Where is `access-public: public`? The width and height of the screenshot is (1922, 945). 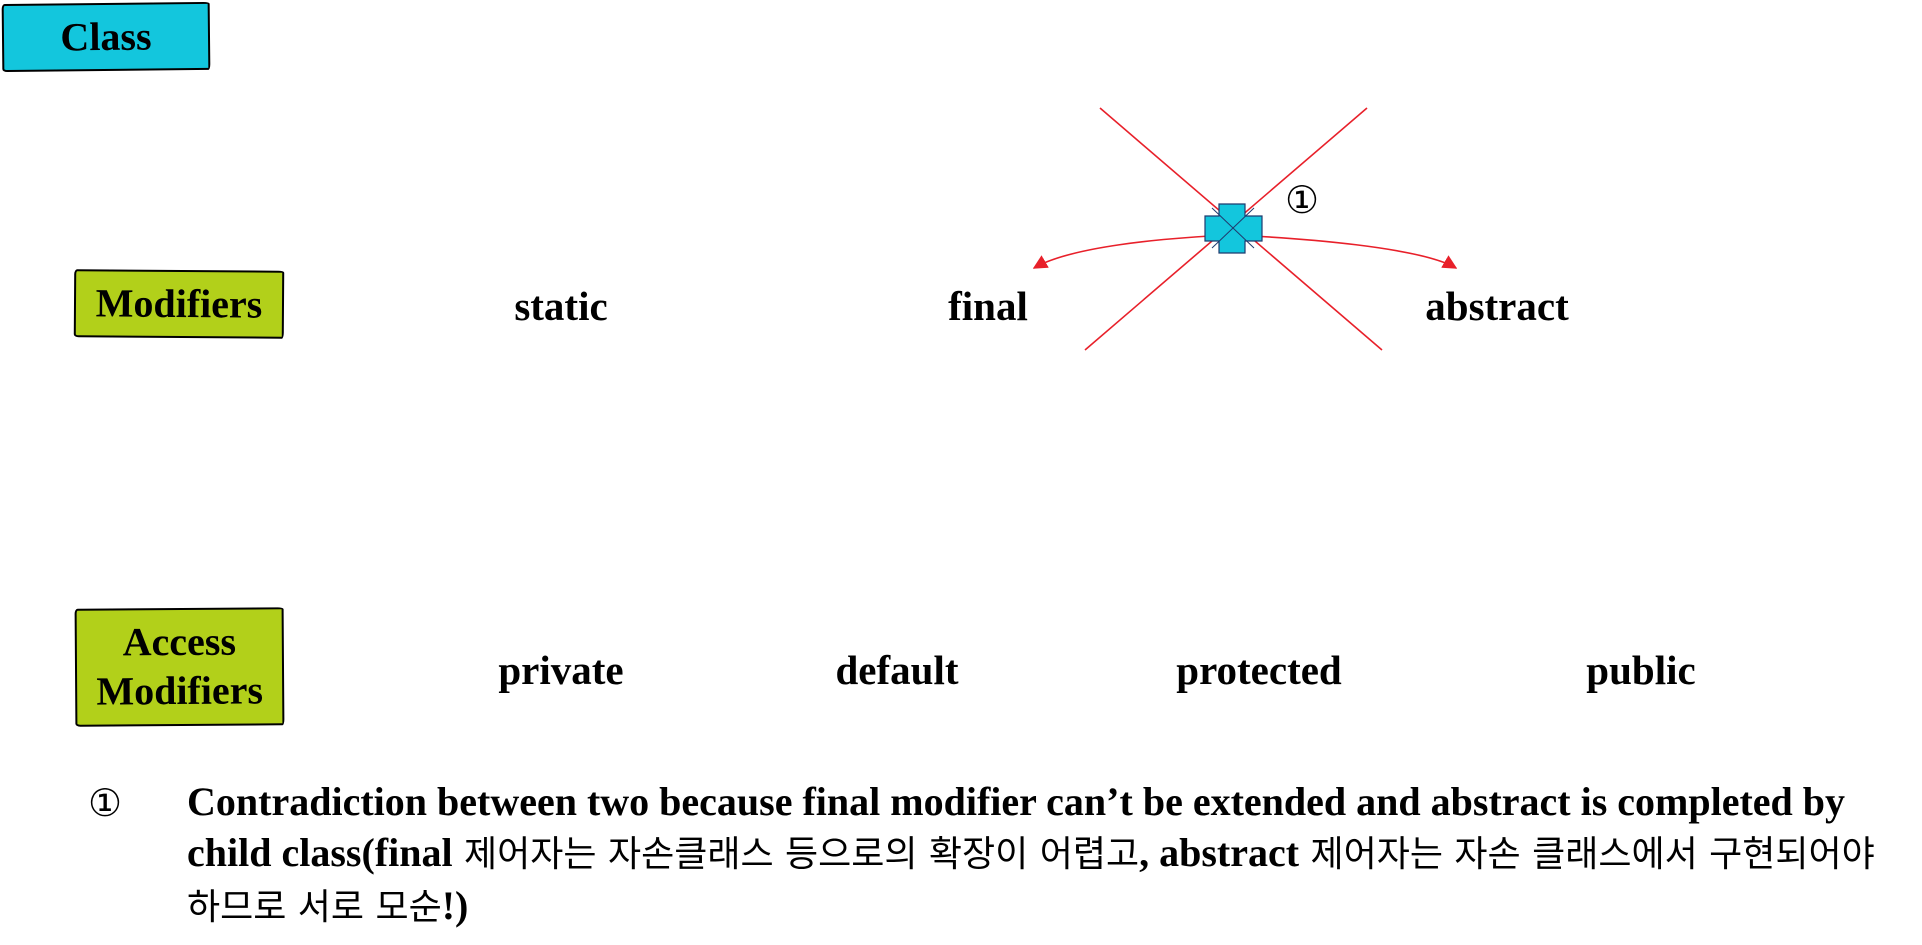 access-public: public is located at coordinates (1641, 670).